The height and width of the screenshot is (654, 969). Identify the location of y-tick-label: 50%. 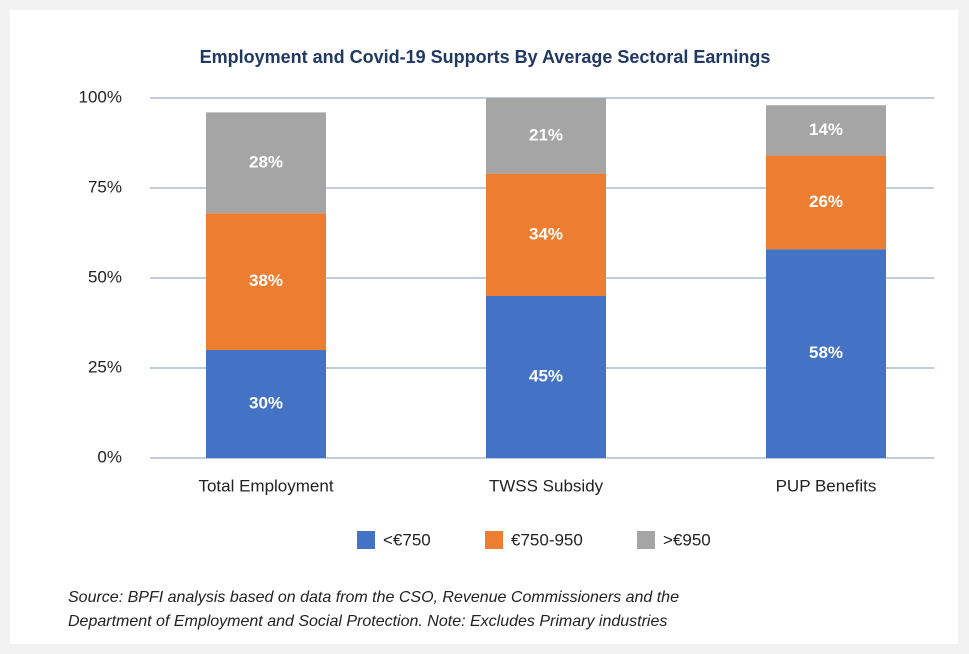
(105, 276).